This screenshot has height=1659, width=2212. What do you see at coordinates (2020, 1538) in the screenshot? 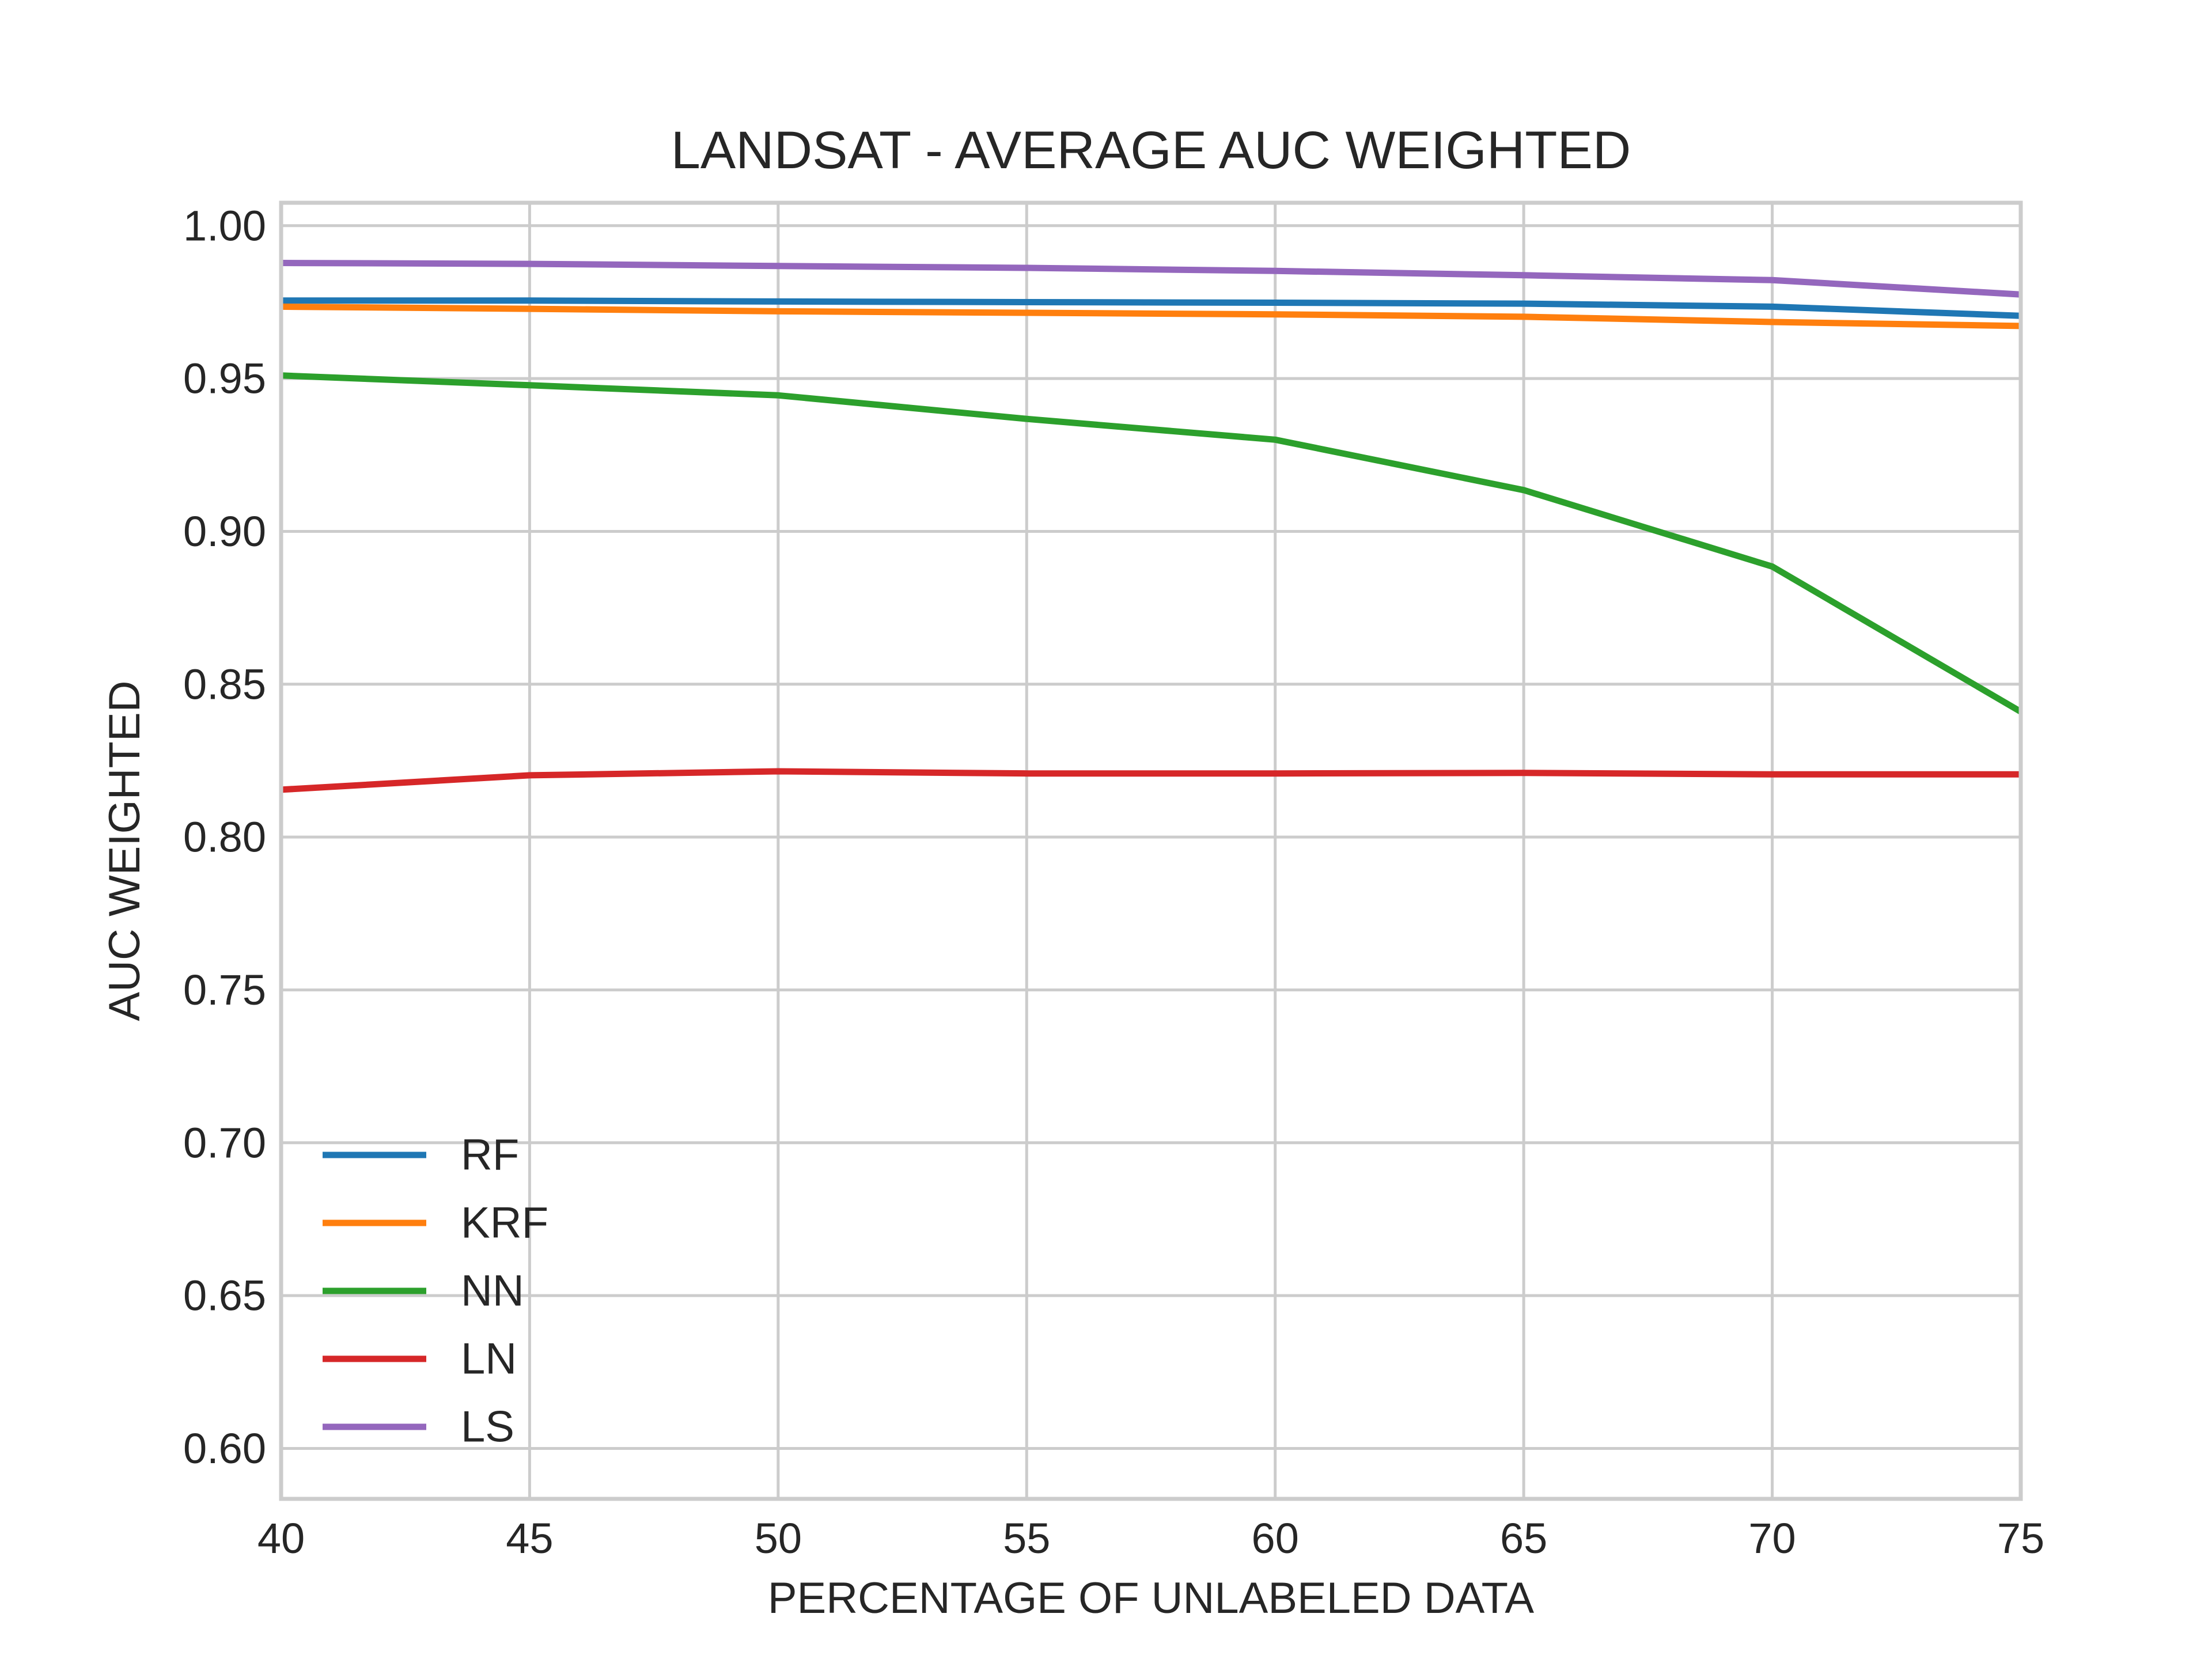
I see `x-tick-label: 75` at bounding box center [2020, 1538].